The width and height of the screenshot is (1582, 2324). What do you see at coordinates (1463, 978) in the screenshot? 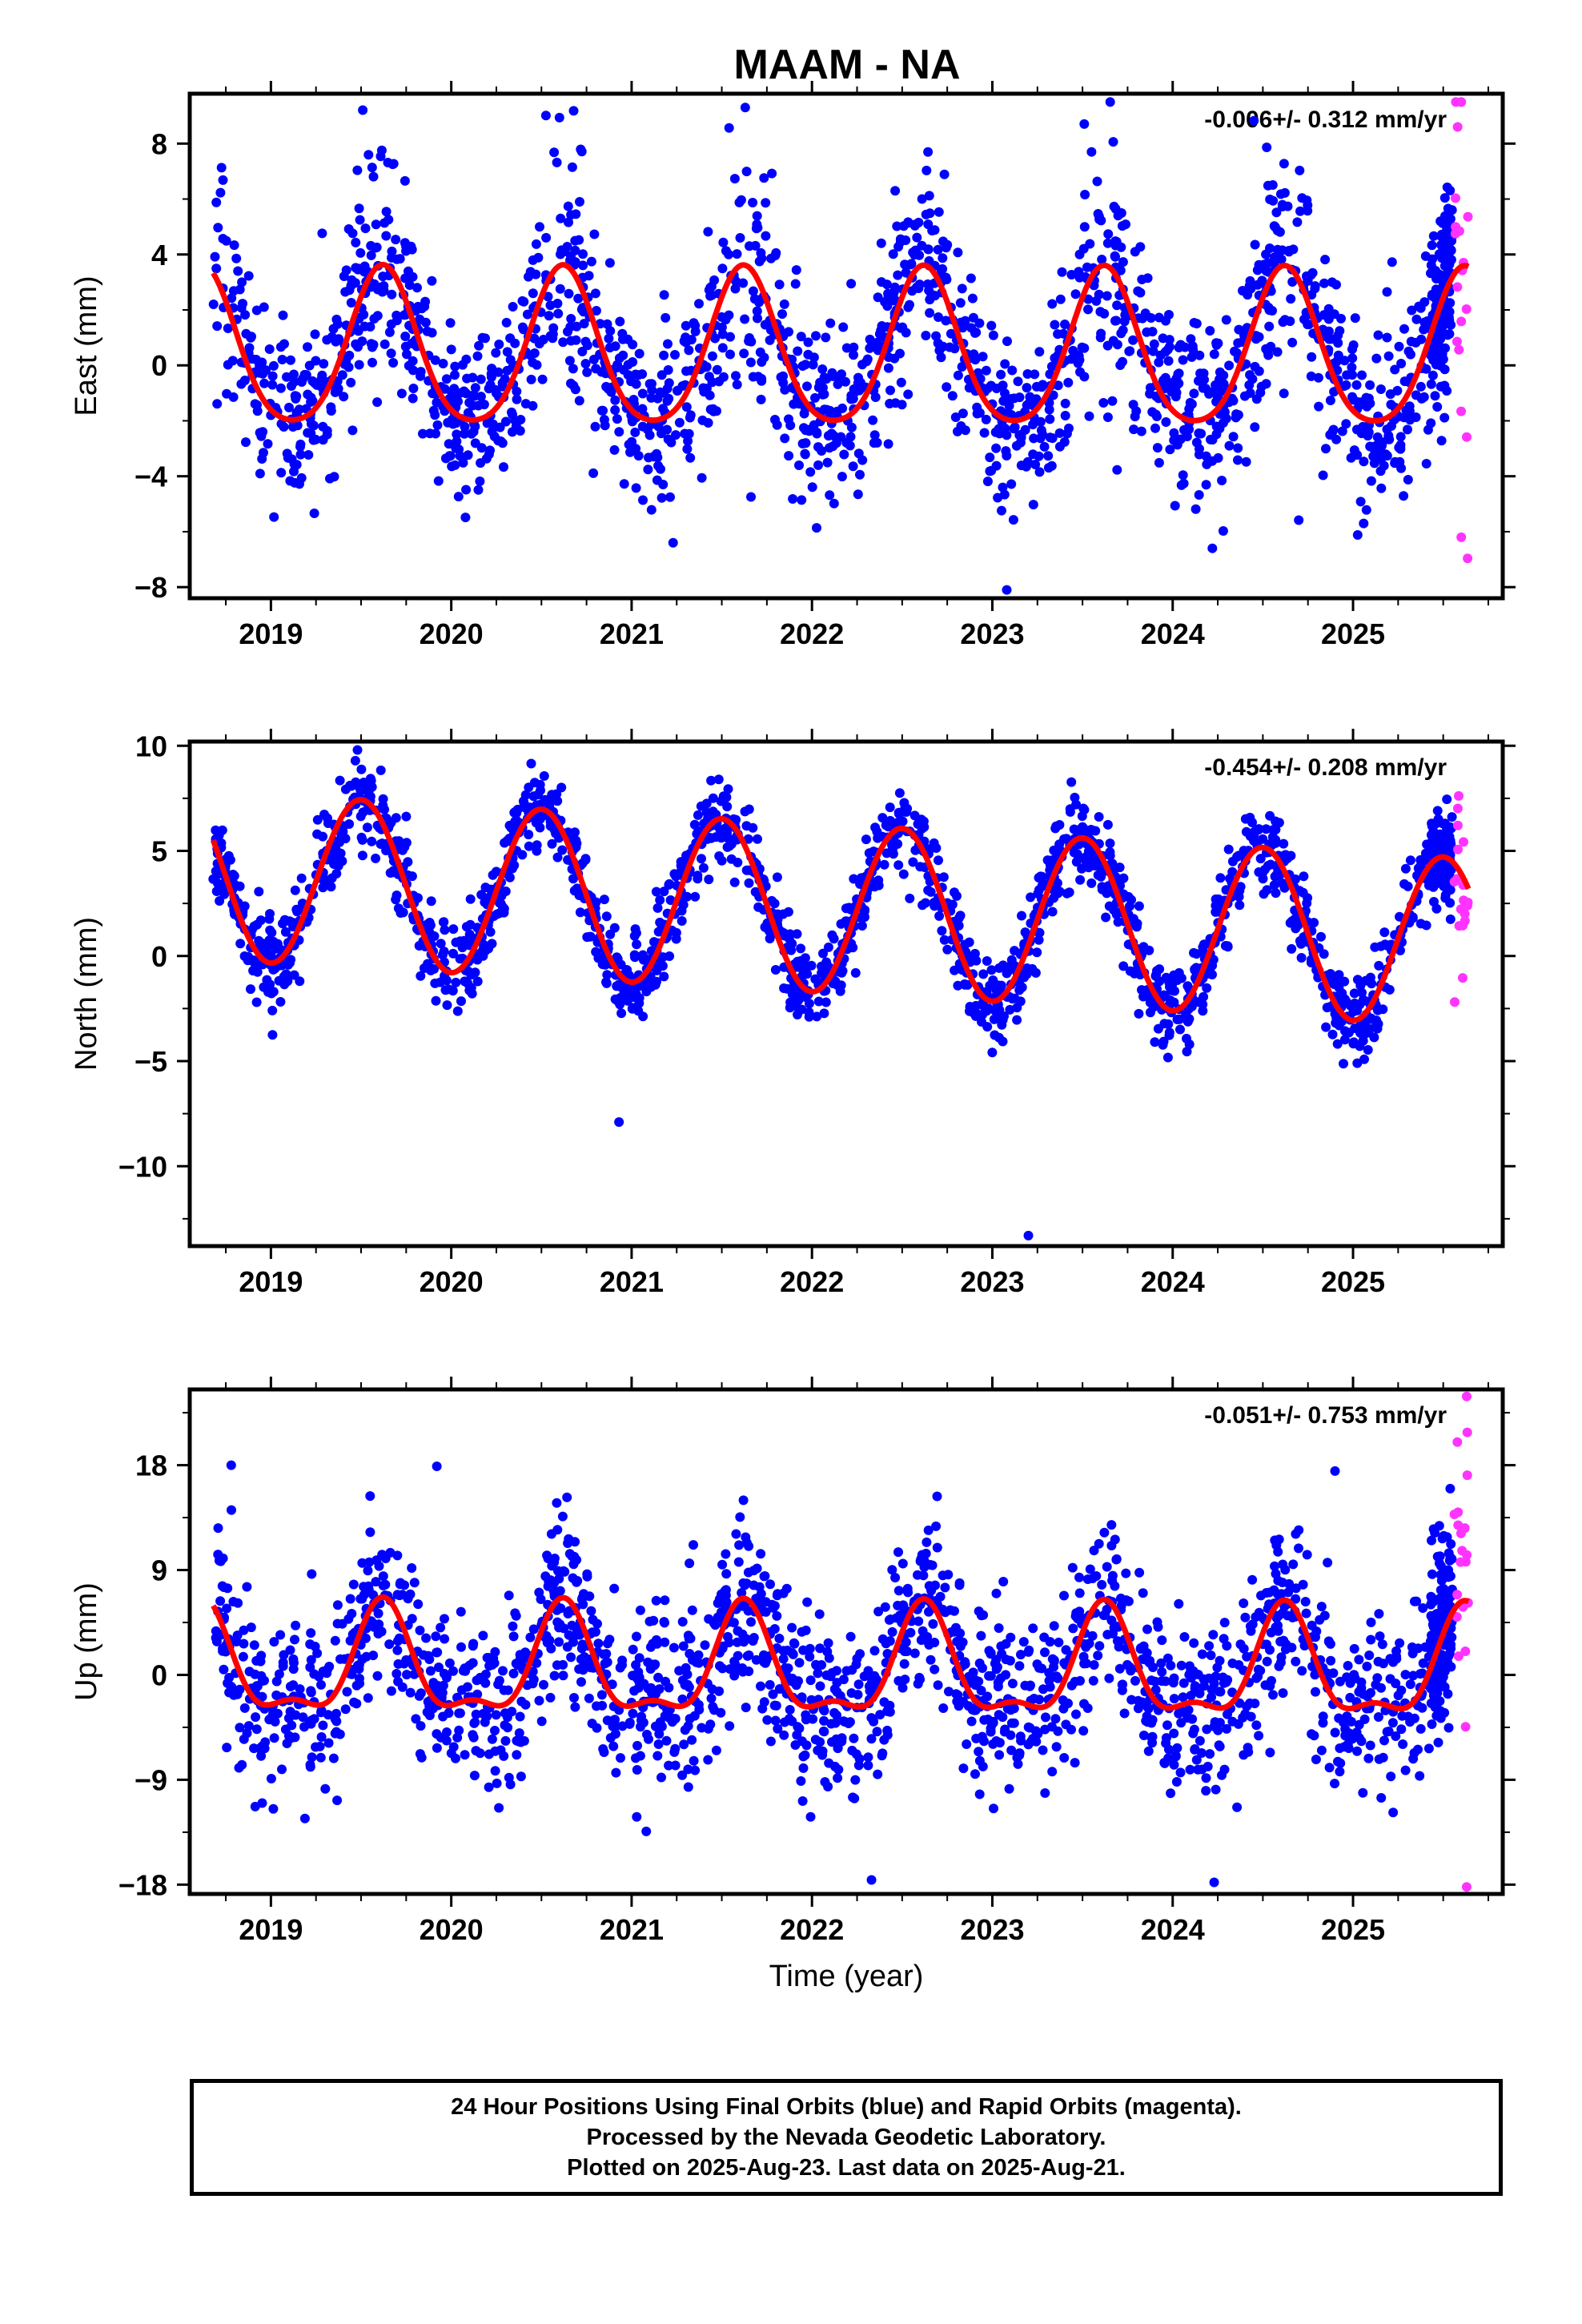
I see `rapid-orbit-point` at bounding box center [1463, 978].